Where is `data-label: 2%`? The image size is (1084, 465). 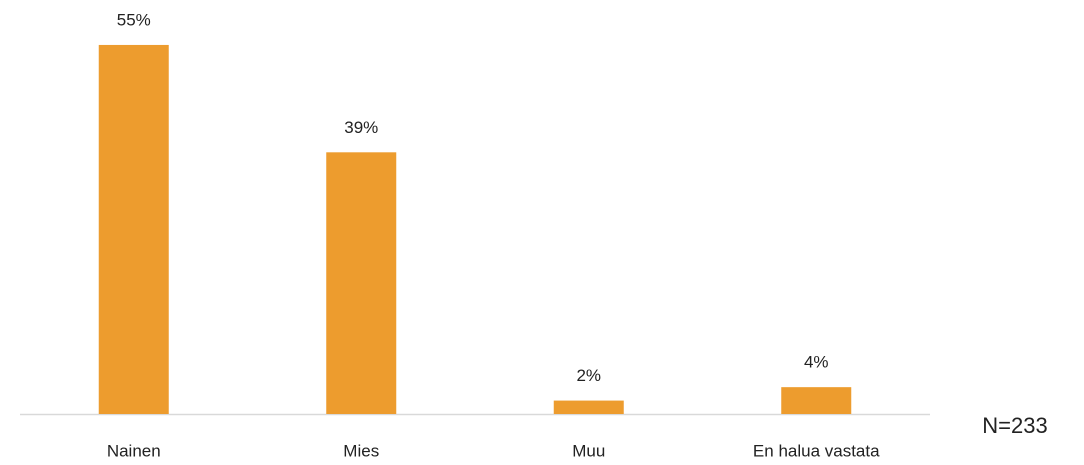 data-label: 2% is located at coordinates (588, 375).